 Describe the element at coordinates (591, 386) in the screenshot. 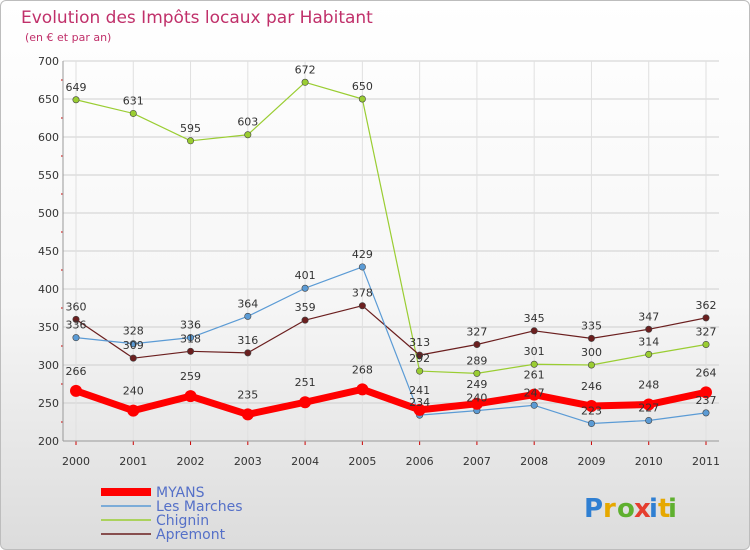

I see `data-label: 246` at that location.